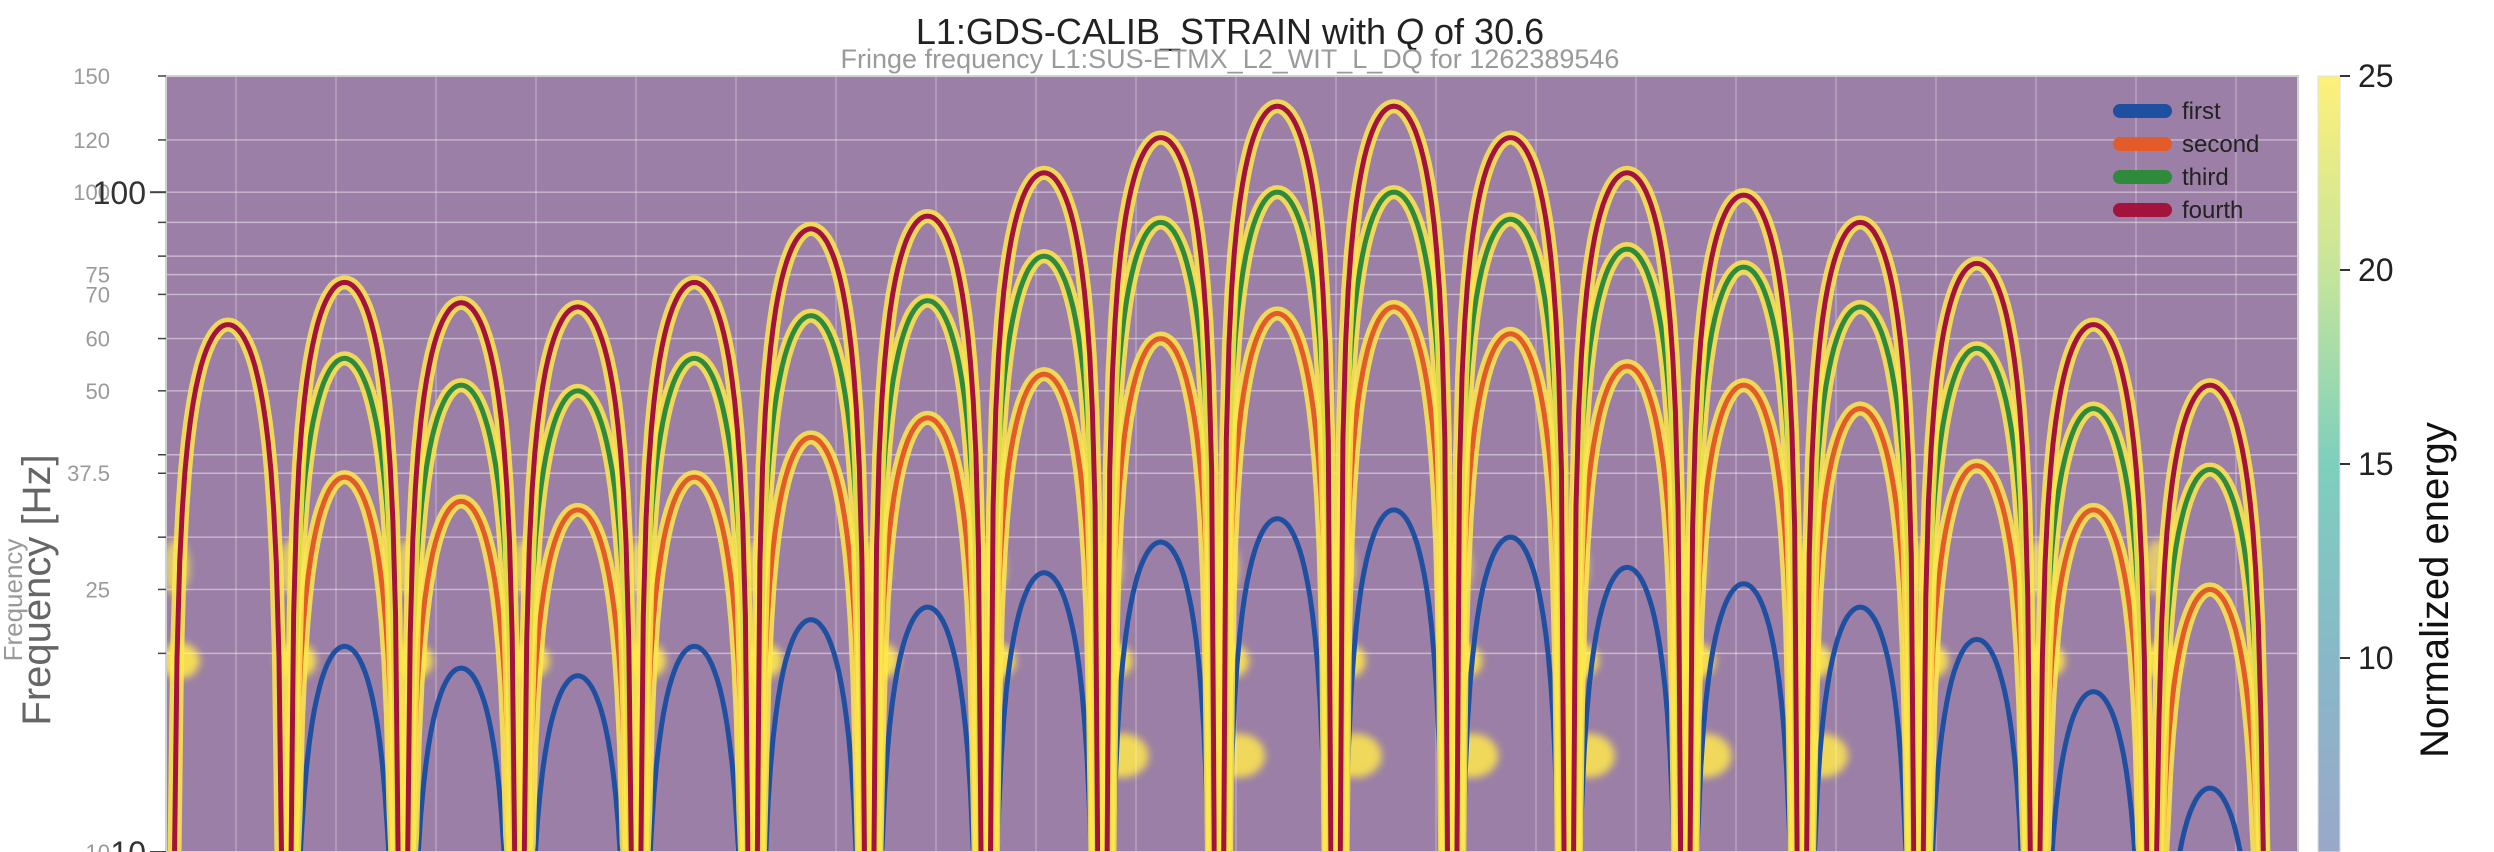  What do you see at coordinates (1230, 31) in the screenshot?
I see `chart-title: L1:GDS-CALIB_STRAIN with Q of 30.6` at bounding box center [1230, 31].